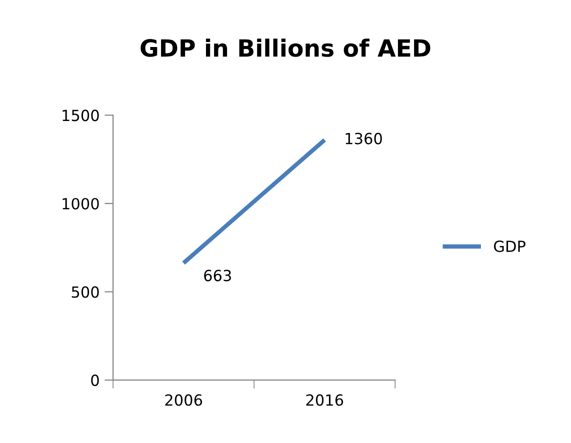  Describe the element at coordinates (80, 204) in the screenshot. I see `y-tick-label: 1000` at that location.